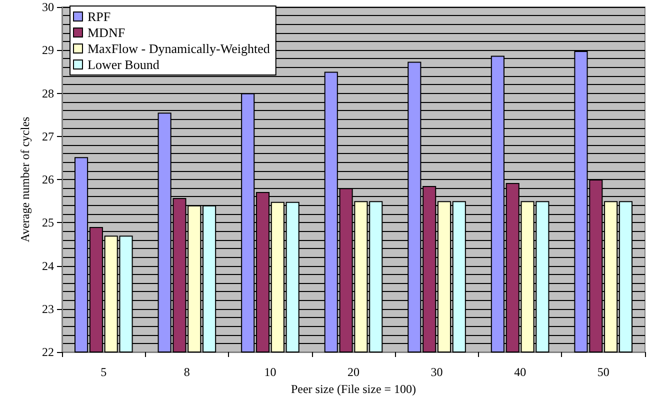 This screenshot has width=653, height=405. I want to click on y-tick-label: 25, so click(48, 223).